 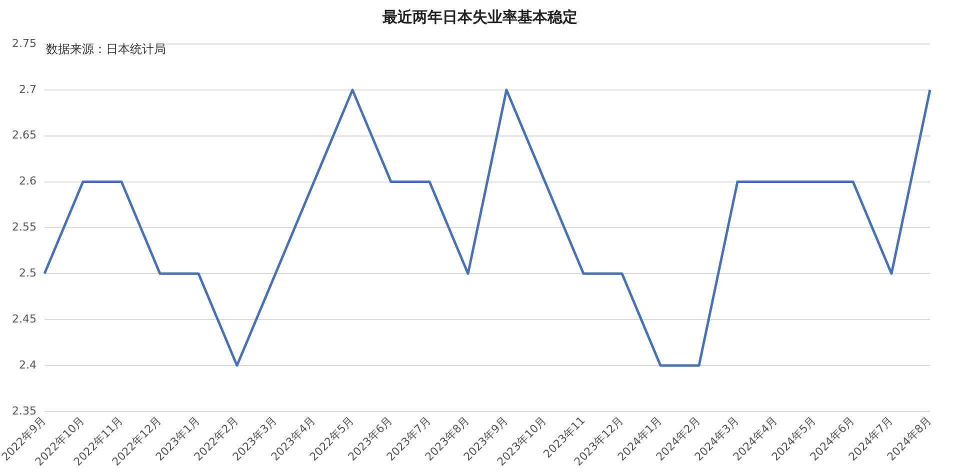 What do you see at coordinates (27, 181) in the screenshot?
I see `y-tick-label: 2.6` at bounding box center [27, 181].